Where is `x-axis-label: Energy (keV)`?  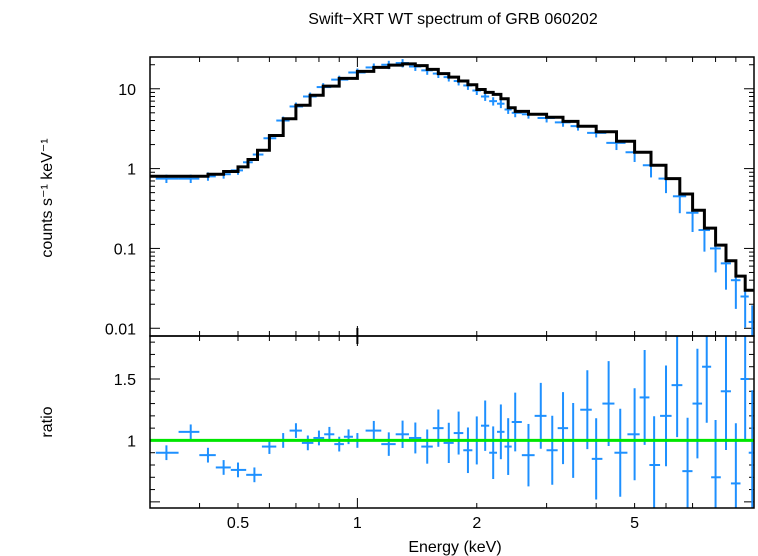
x-axis-label: Energy (keV) is located at coordinates (454, 547).